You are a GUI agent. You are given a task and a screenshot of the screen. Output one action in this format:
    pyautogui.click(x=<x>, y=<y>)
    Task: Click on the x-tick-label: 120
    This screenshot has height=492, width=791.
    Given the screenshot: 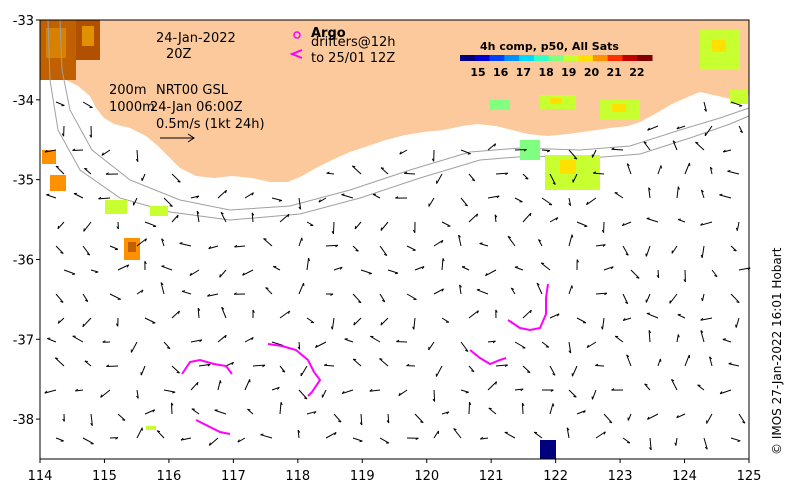 What is the action you would take?
    pyautogui.click(x=426, y=476)
    